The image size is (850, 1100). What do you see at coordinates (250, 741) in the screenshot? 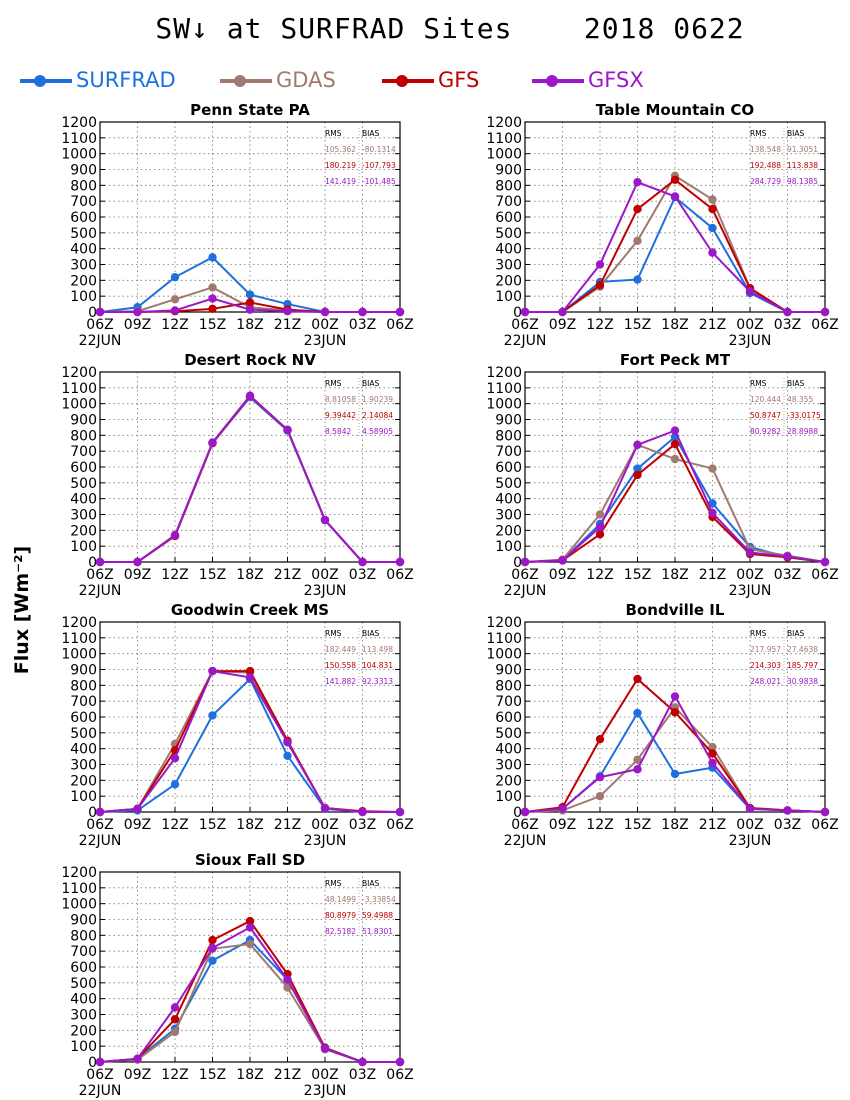
I see `series-line-gfs` at bounding box center [250, 741].